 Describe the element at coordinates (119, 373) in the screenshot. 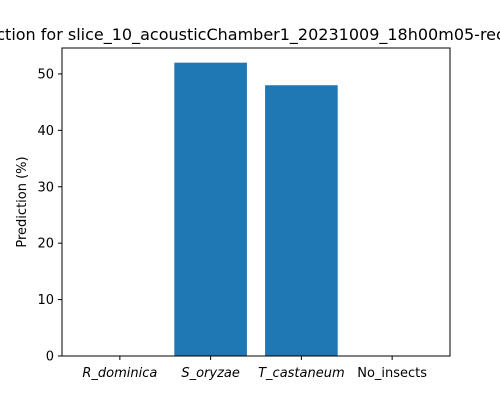

I see `x-tick-label: R_dominica` at that location.